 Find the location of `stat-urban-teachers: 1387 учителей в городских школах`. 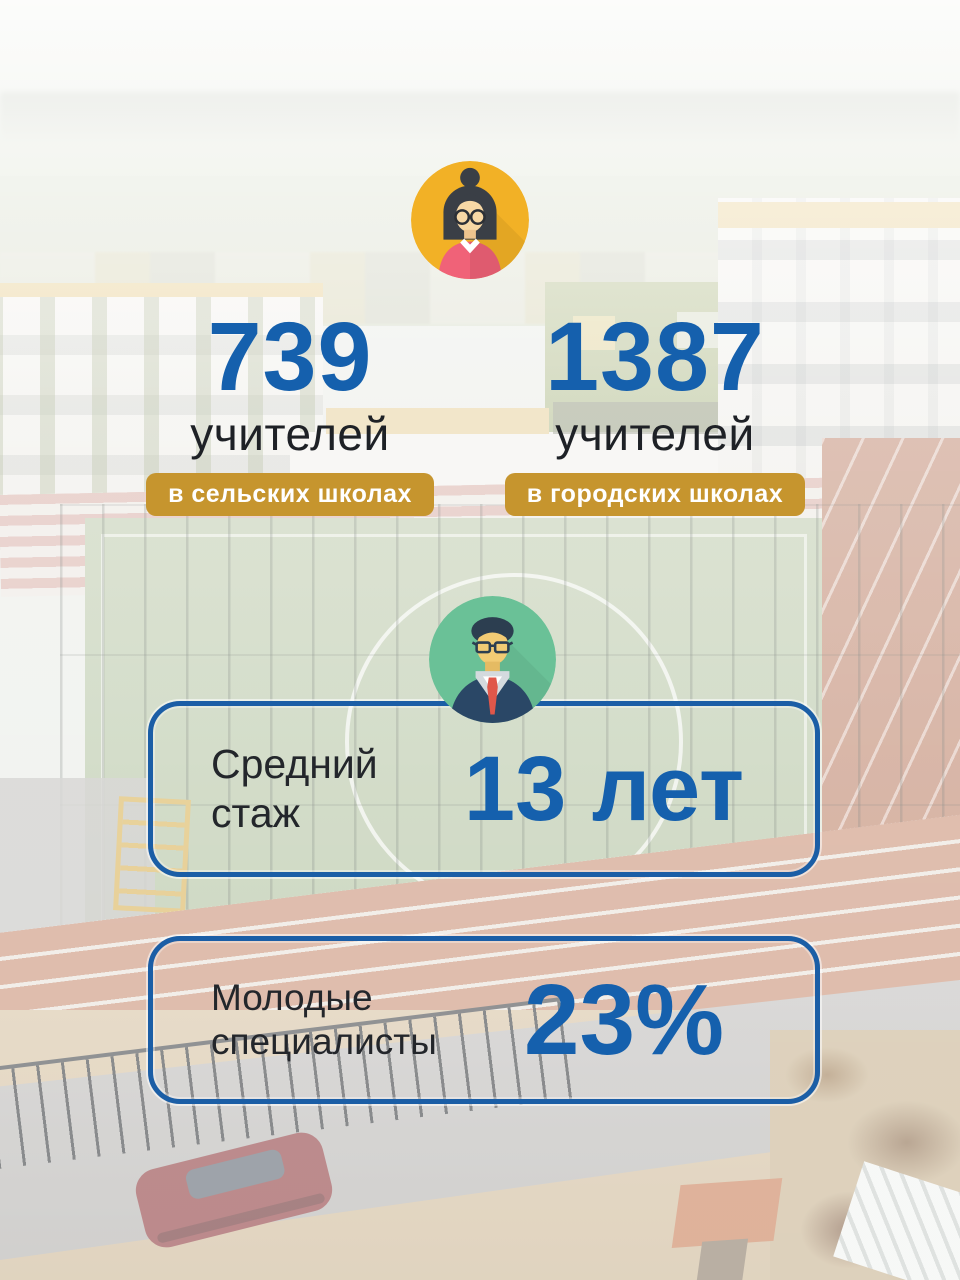

stat-urban-teachers: 1387 учителей в городских школах is located at coordinates (655, 412).